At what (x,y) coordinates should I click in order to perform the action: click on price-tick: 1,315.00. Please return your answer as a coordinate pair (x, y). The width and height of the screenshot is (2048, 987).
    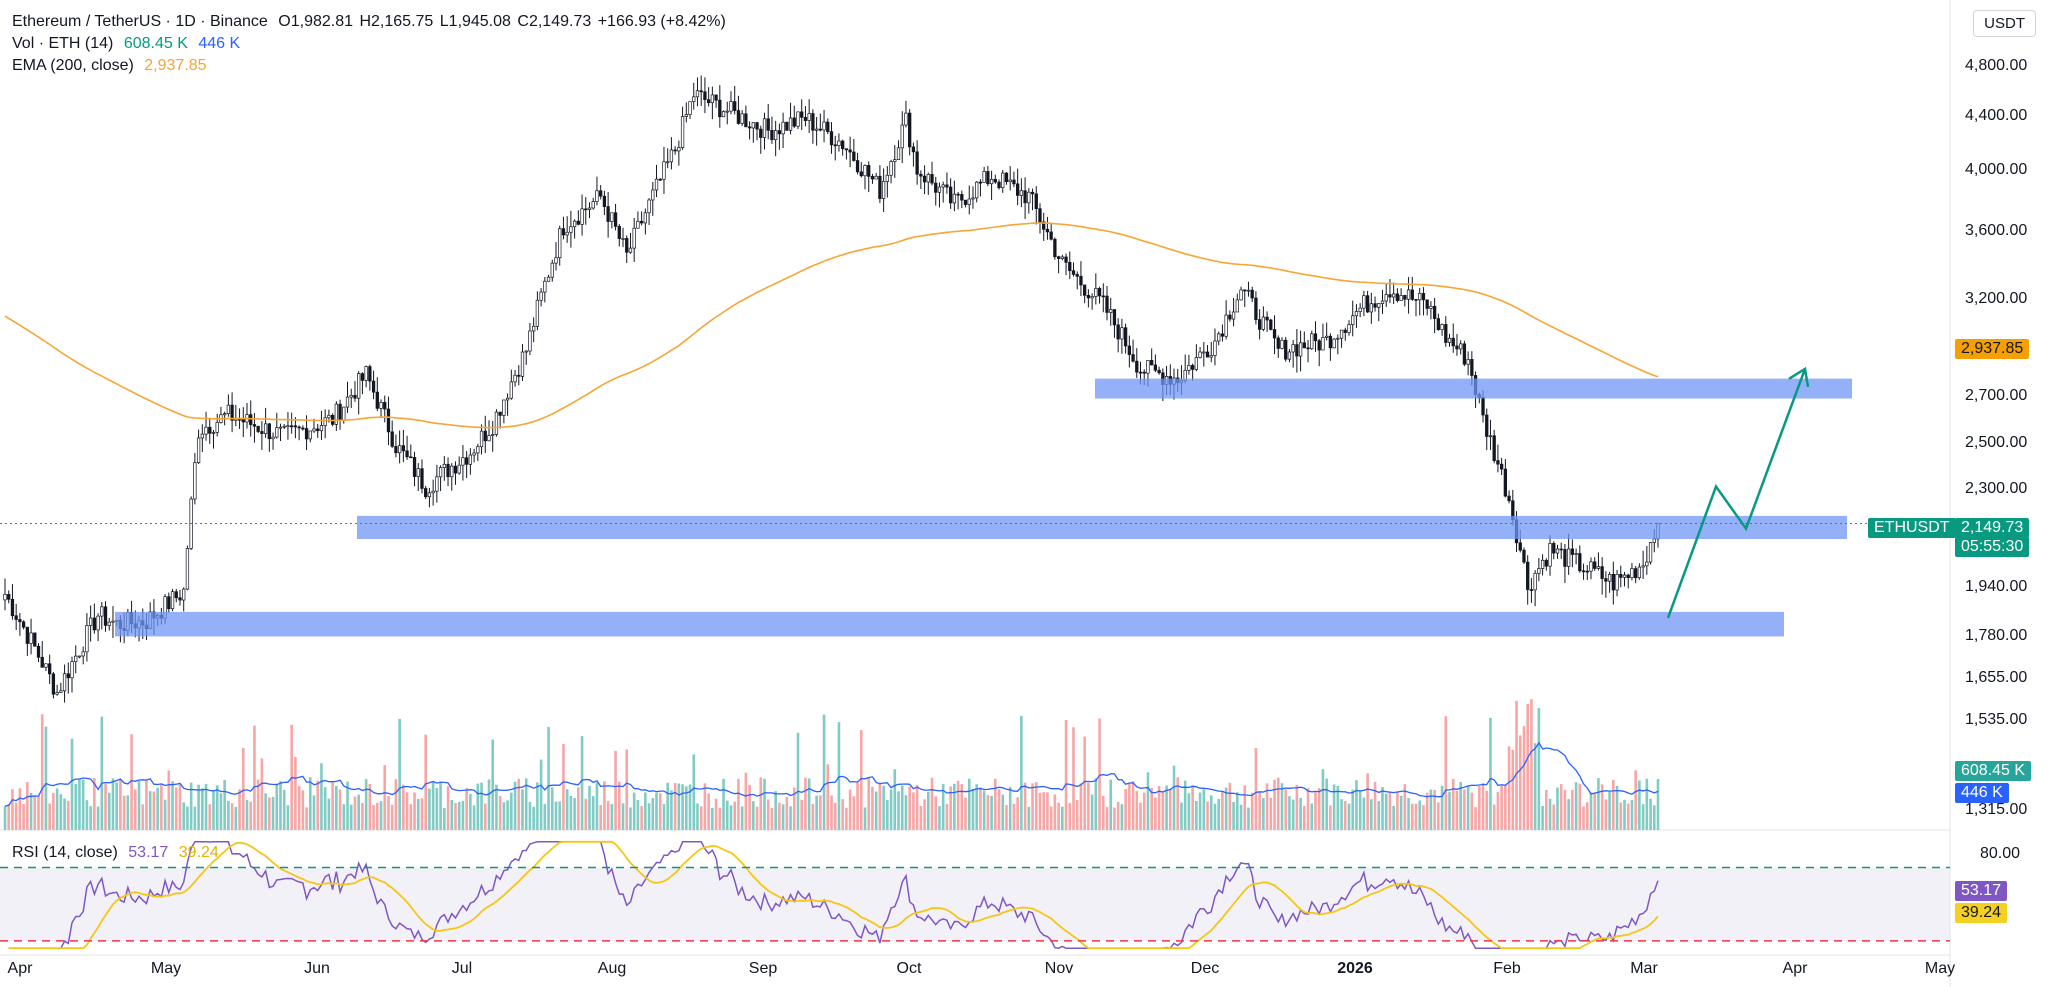
    Looking at the image, I should click on (1996, 809).